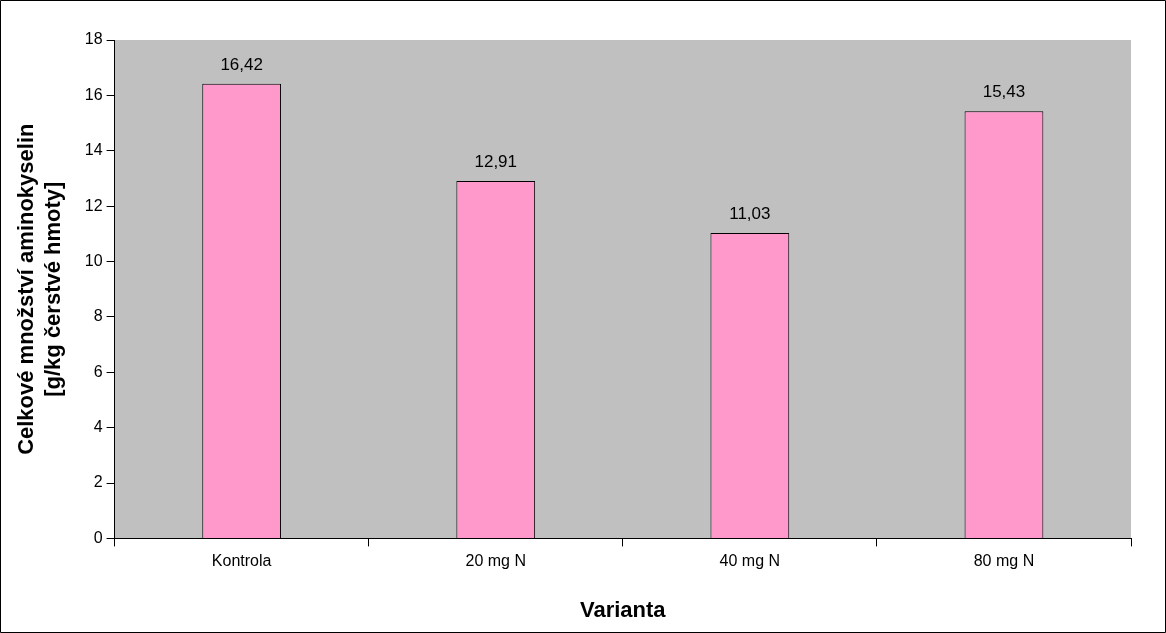 This screenshot has width=1166, height=633. Describe the element at coordinates (496, 162) in the screenshot. I see `data-label: 12,91` at that location.